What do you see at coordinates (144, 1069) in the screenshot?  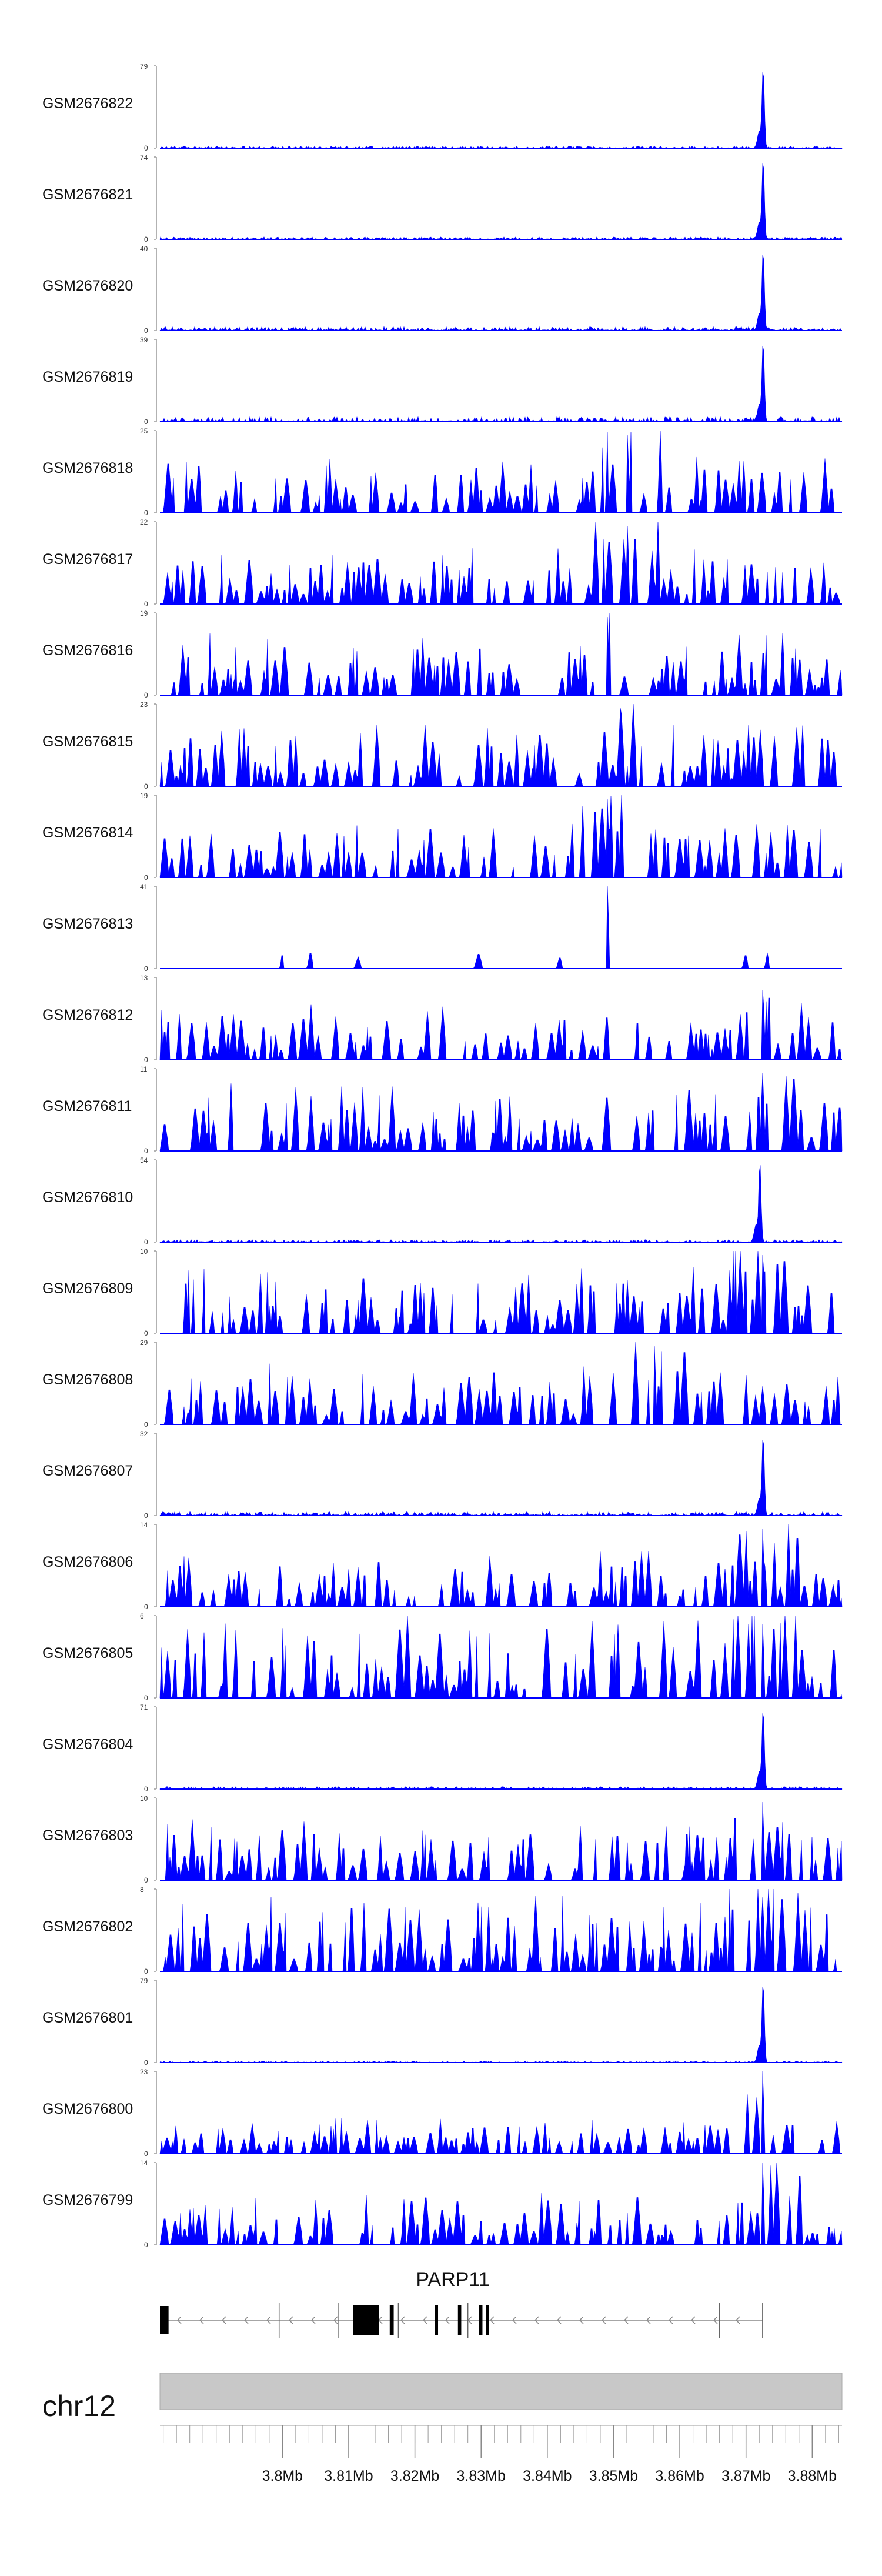 I see `y-max-label: 11` at bounding box center [144, 1069].